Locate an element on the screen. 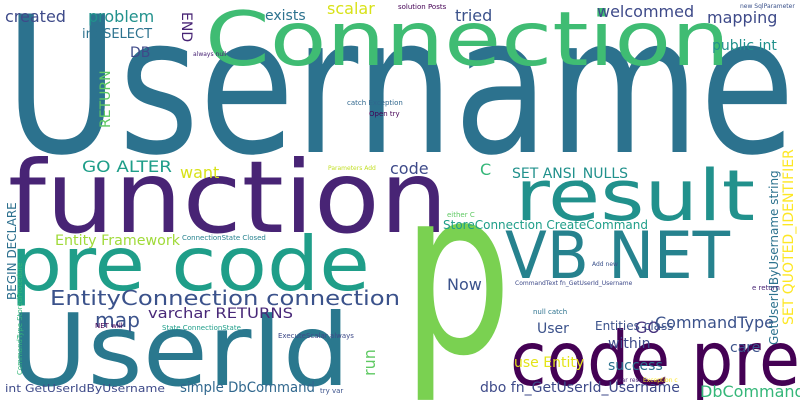  word: ExecuteScalar always is located at coordinates (316, 336).